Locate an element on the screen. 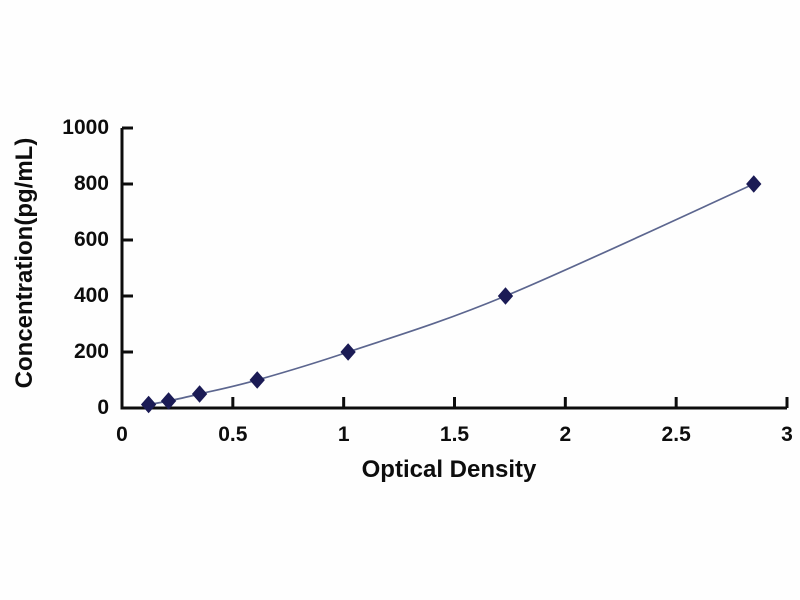 The width and height of the screenshot is (800, 600). x-tick-label: 1.5 is located at coordinates (454, 434).